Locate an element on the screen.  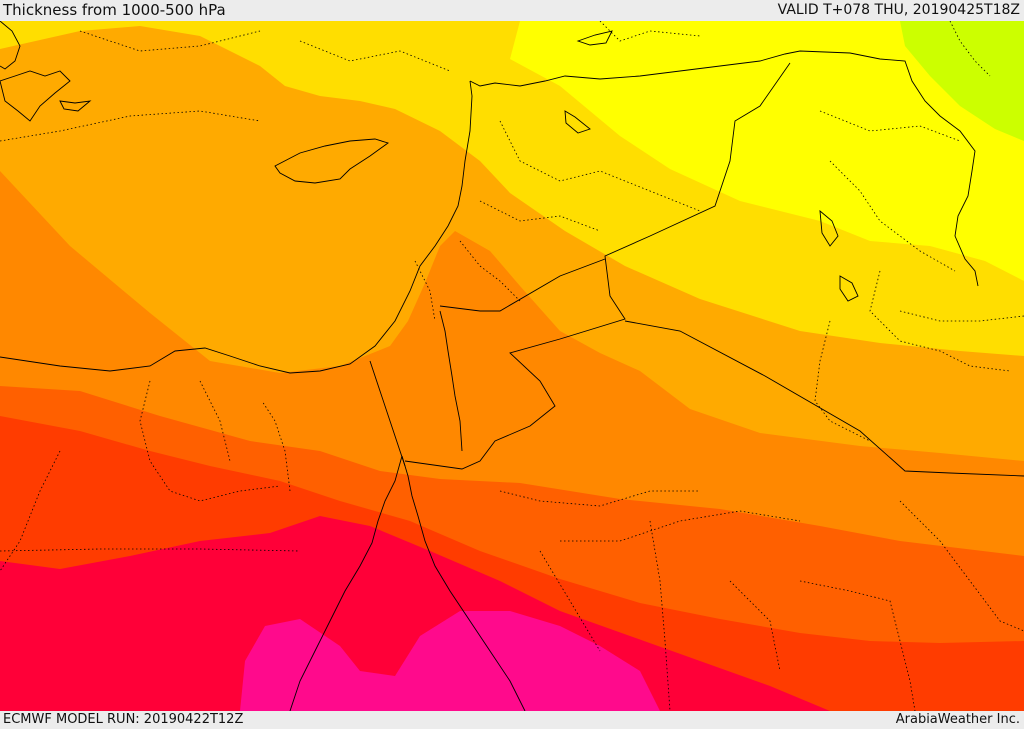
valid-time: VALID T+078 THU, 20190425T18Z is located at coordinates (898, 10).